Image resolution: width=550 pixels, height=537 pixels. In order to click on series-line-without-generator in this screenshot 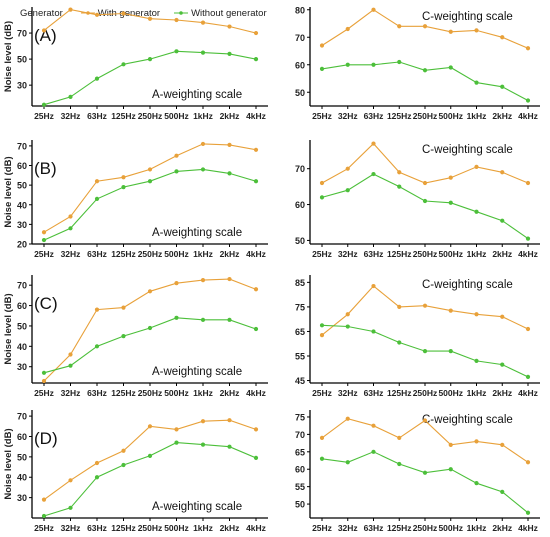, I will do `click(425, 482)`.